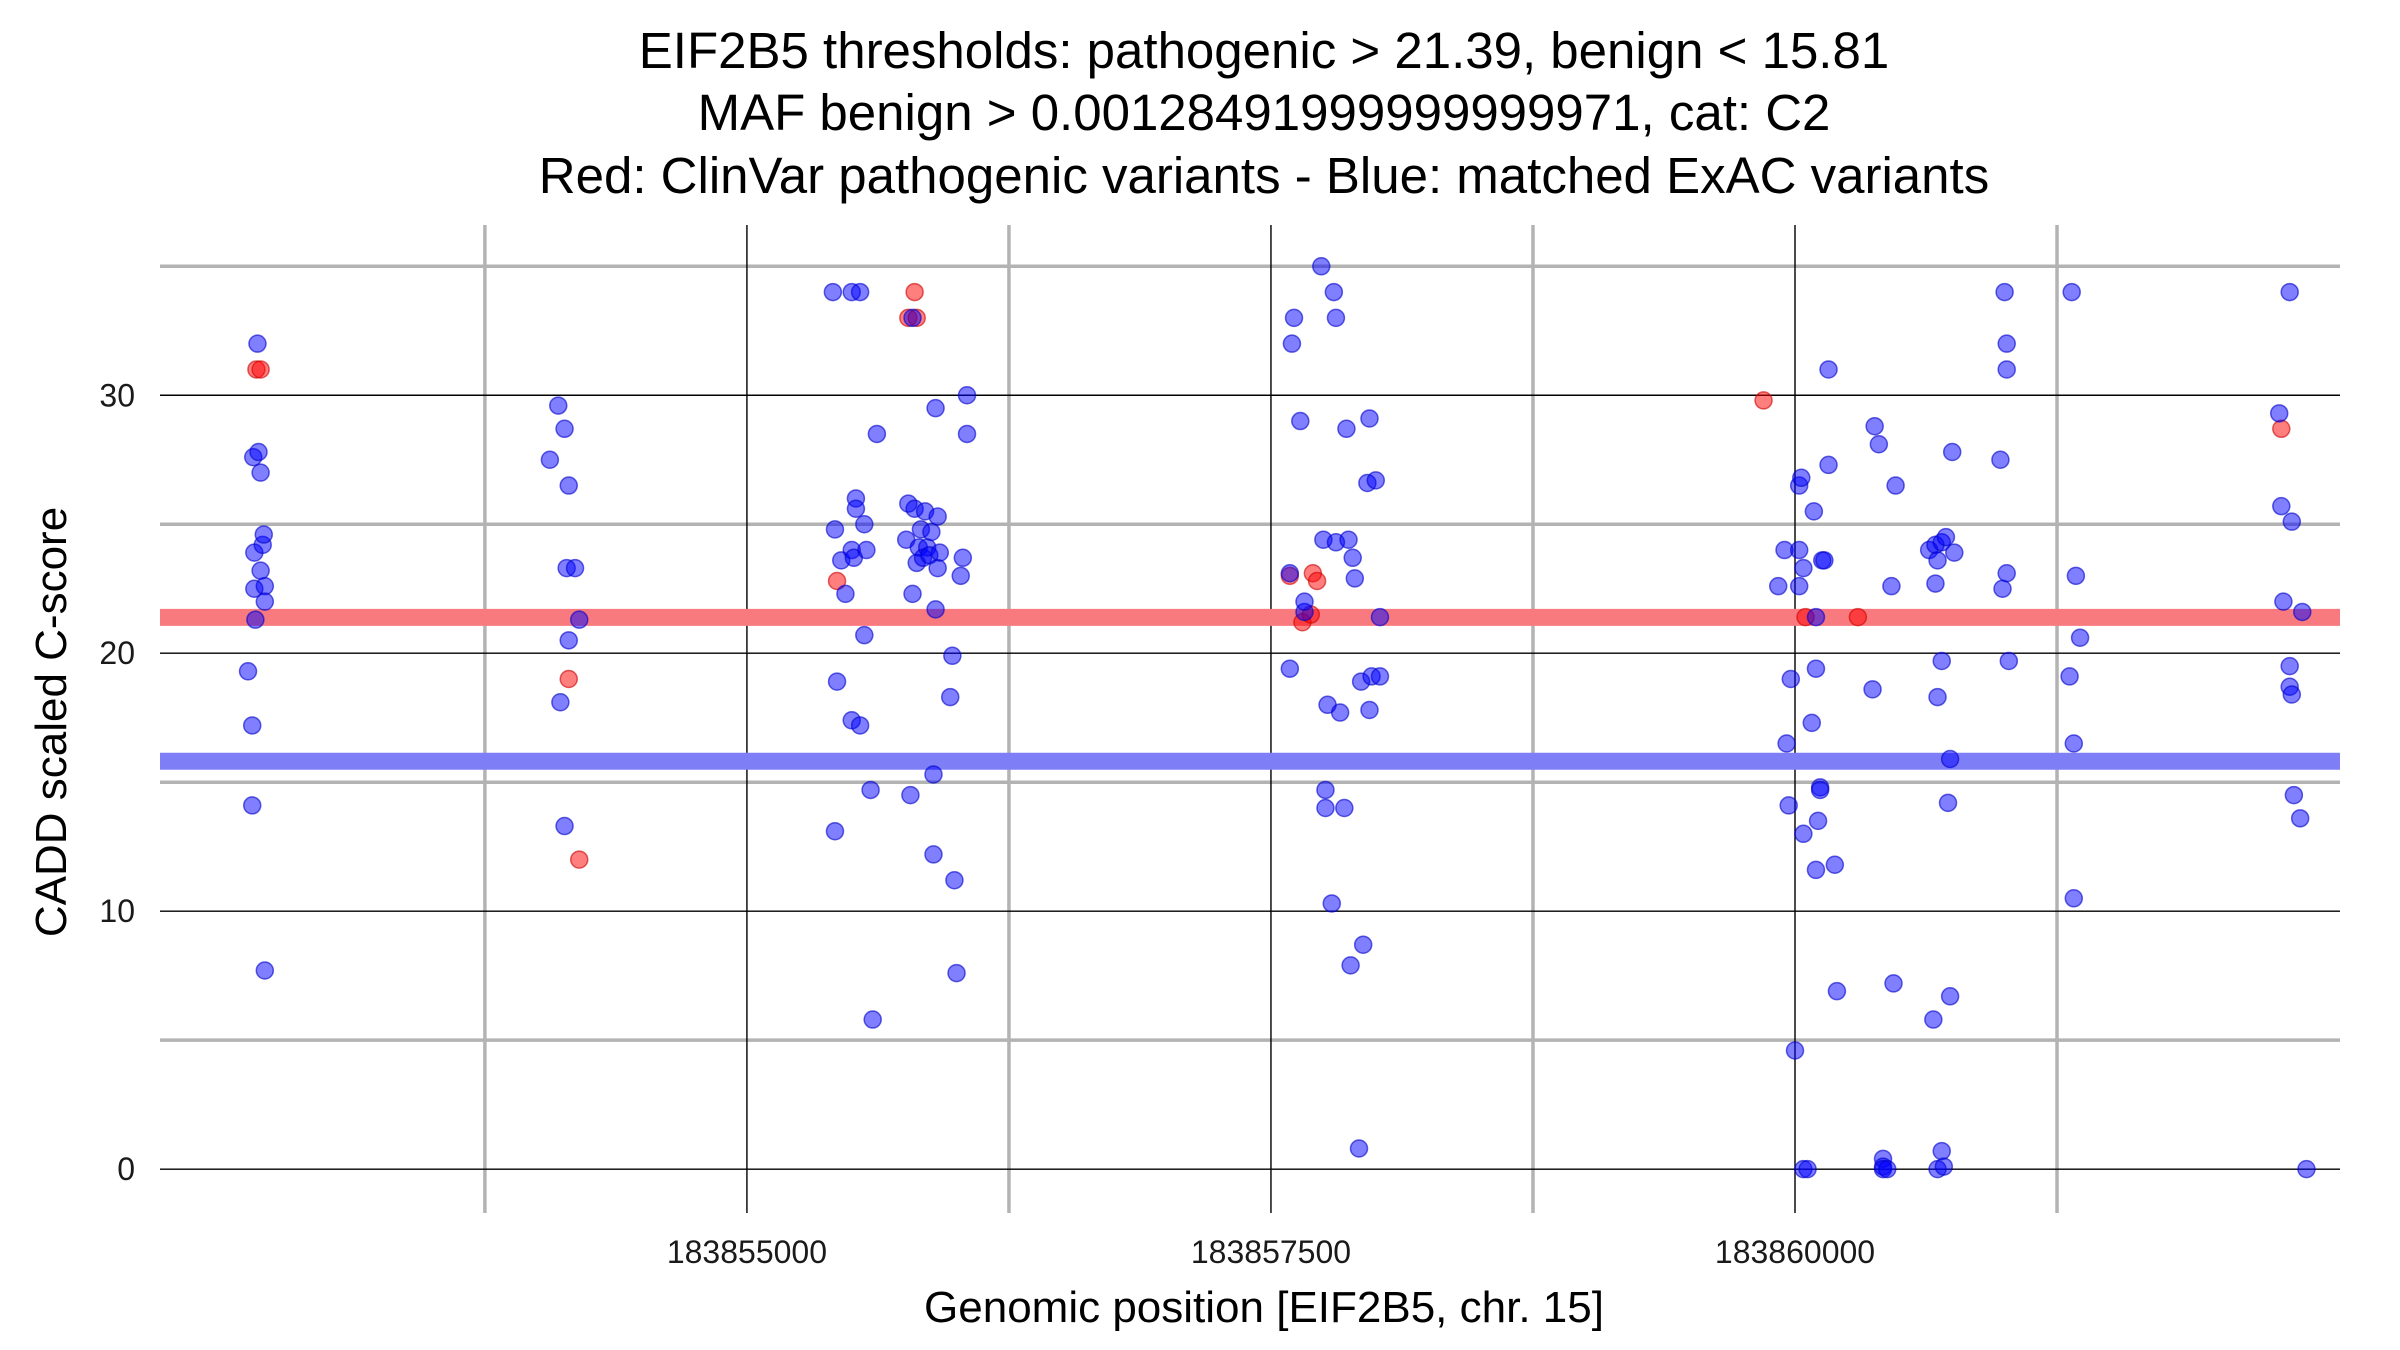 Image resolution: width=2400 pixels, height=1350 pixels. What do you see at coordinates (1271, 1252) in the screenshot?
I see `x-axis-tick-labels: 183855000 183857500 183860000` at bounding box center [1271, 1252].